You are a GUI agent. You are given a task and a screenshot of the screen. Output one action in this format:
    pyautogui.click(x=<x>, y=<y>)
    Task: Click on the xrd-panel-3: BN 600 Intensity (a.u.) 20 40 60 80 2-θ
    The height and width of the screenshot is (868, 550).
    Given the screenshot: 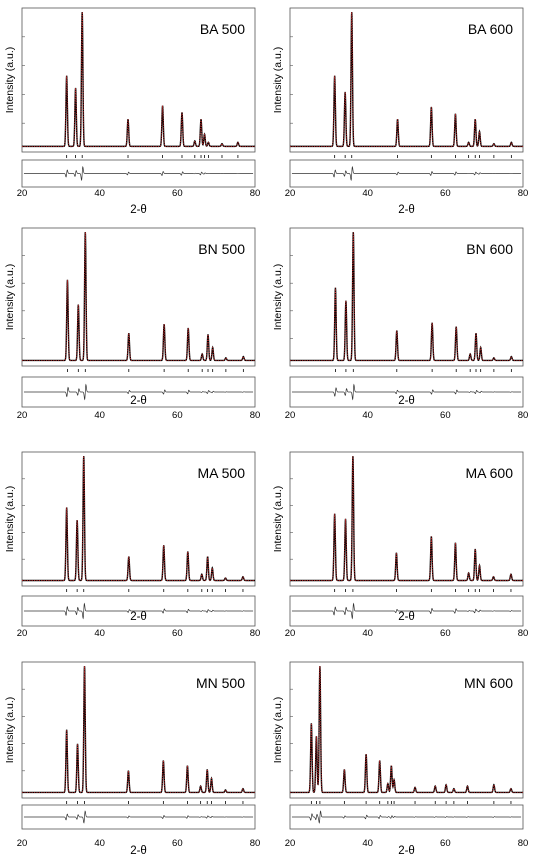 What is the action you would take?
    pyautogui.click(x=400, y=324)
    